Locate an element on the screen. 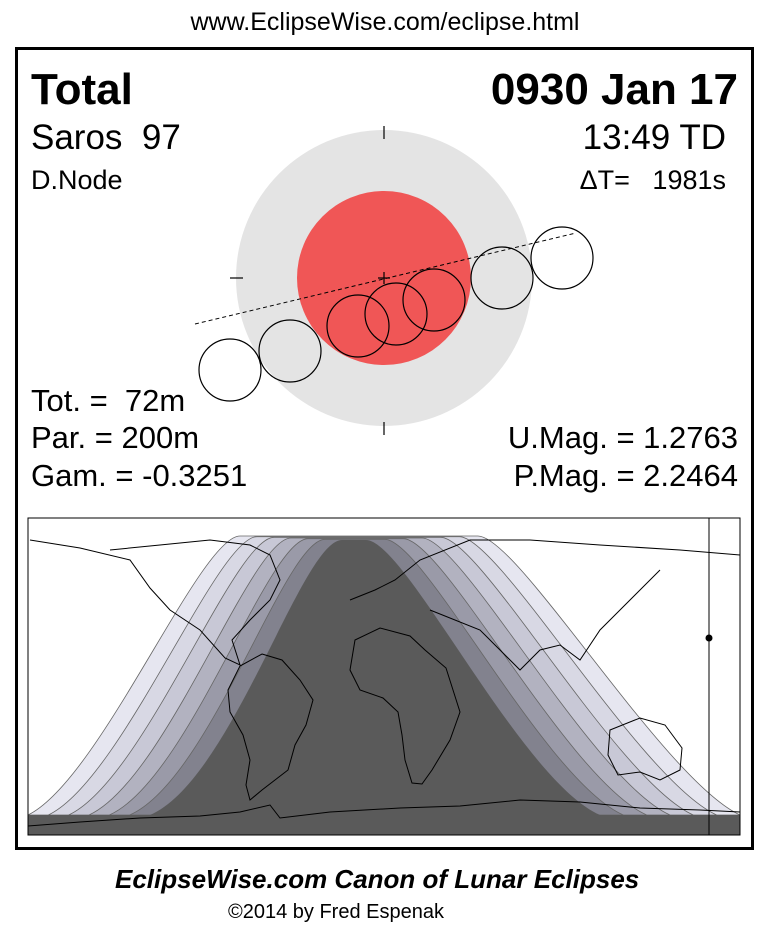 The height and width of the screenshot is (940, 770). copyright: ©2014 by Fred Espenak is located at coordinates (336, 912).